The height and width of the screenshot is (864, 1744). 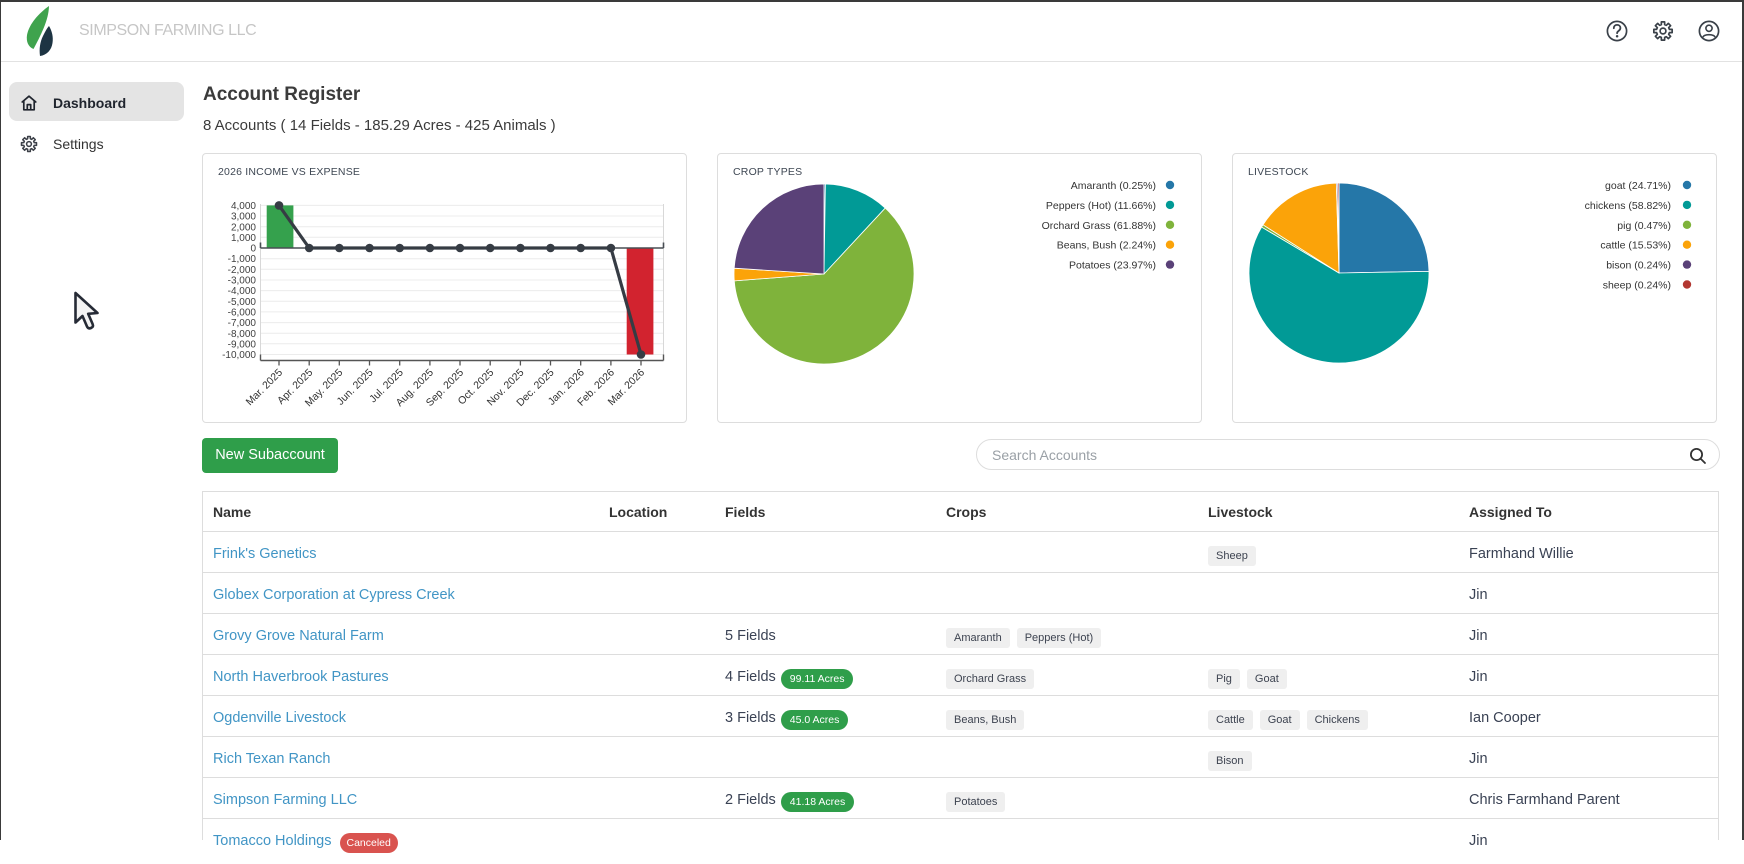 What do you see at coordinates (242, 313) in the screenshot?
I see `svg-text: -6,000` at bounding box center [242, 313].